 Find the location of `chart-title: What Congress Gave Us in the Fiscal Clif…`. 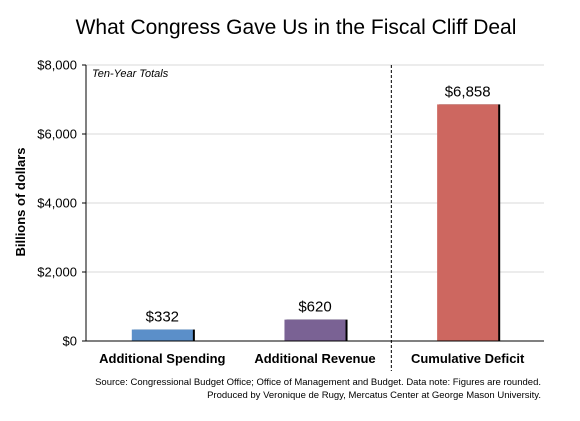

chart-title: What Congress Gave Us in the Fiscal Clif… is located at coordinates (296, 27).